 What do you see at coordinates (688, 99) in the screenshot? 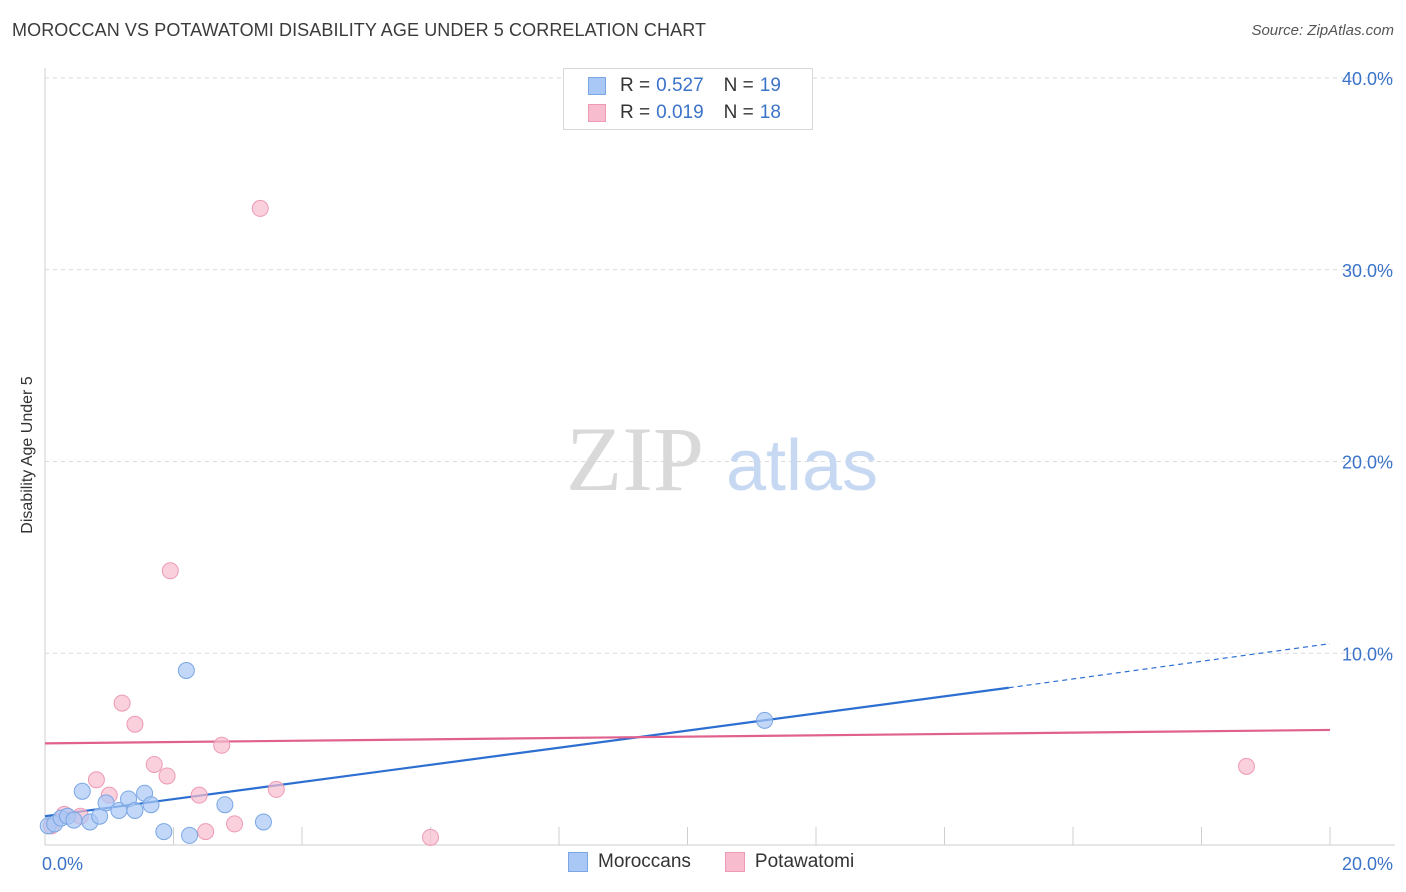
I see `stats-legend: R = 0.527 N = 19 R = 0.019 N = 18` at bounding box center [688, 99].